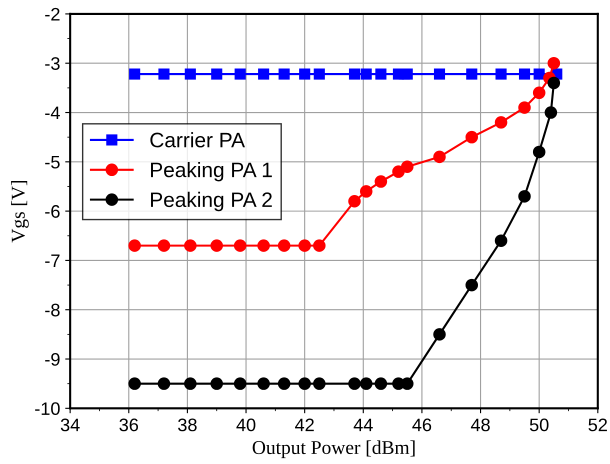  Describe the element at coordinates (246, 425) in the screenshot. I see `x-tick-label: 40` at that location.